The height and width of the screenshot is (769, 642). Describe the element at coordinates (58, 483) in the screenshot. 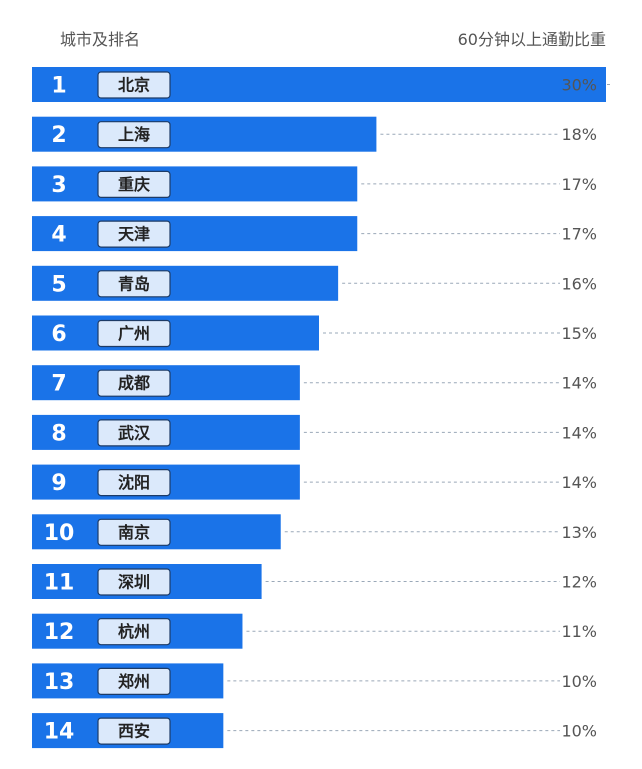

I see `rank-label: 9` at that location.